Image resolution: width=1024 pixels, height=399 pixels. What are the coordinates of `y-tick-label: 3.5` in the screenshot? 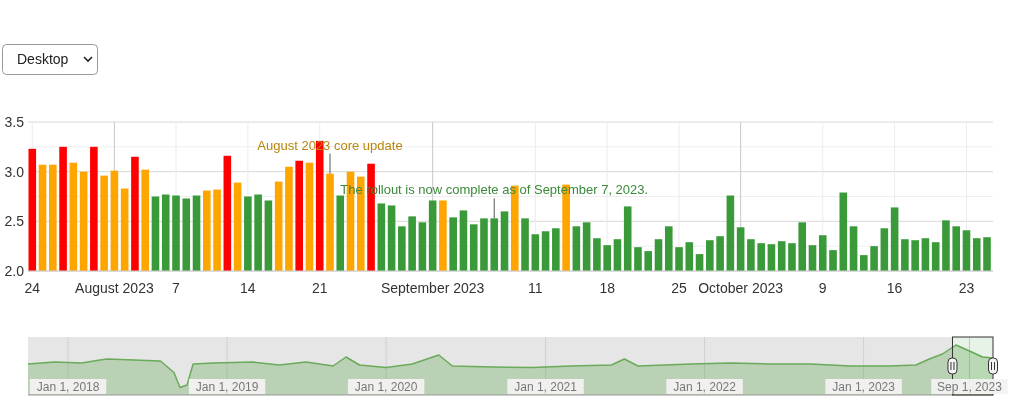 It's located at (14, 121).